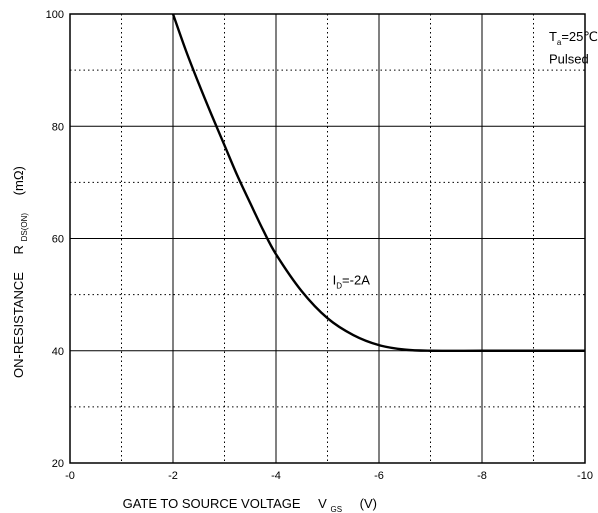  Describe the element at coordinates (573, 38) in the screenshot. I see `annotation-label: Ta=25℃` at that location.